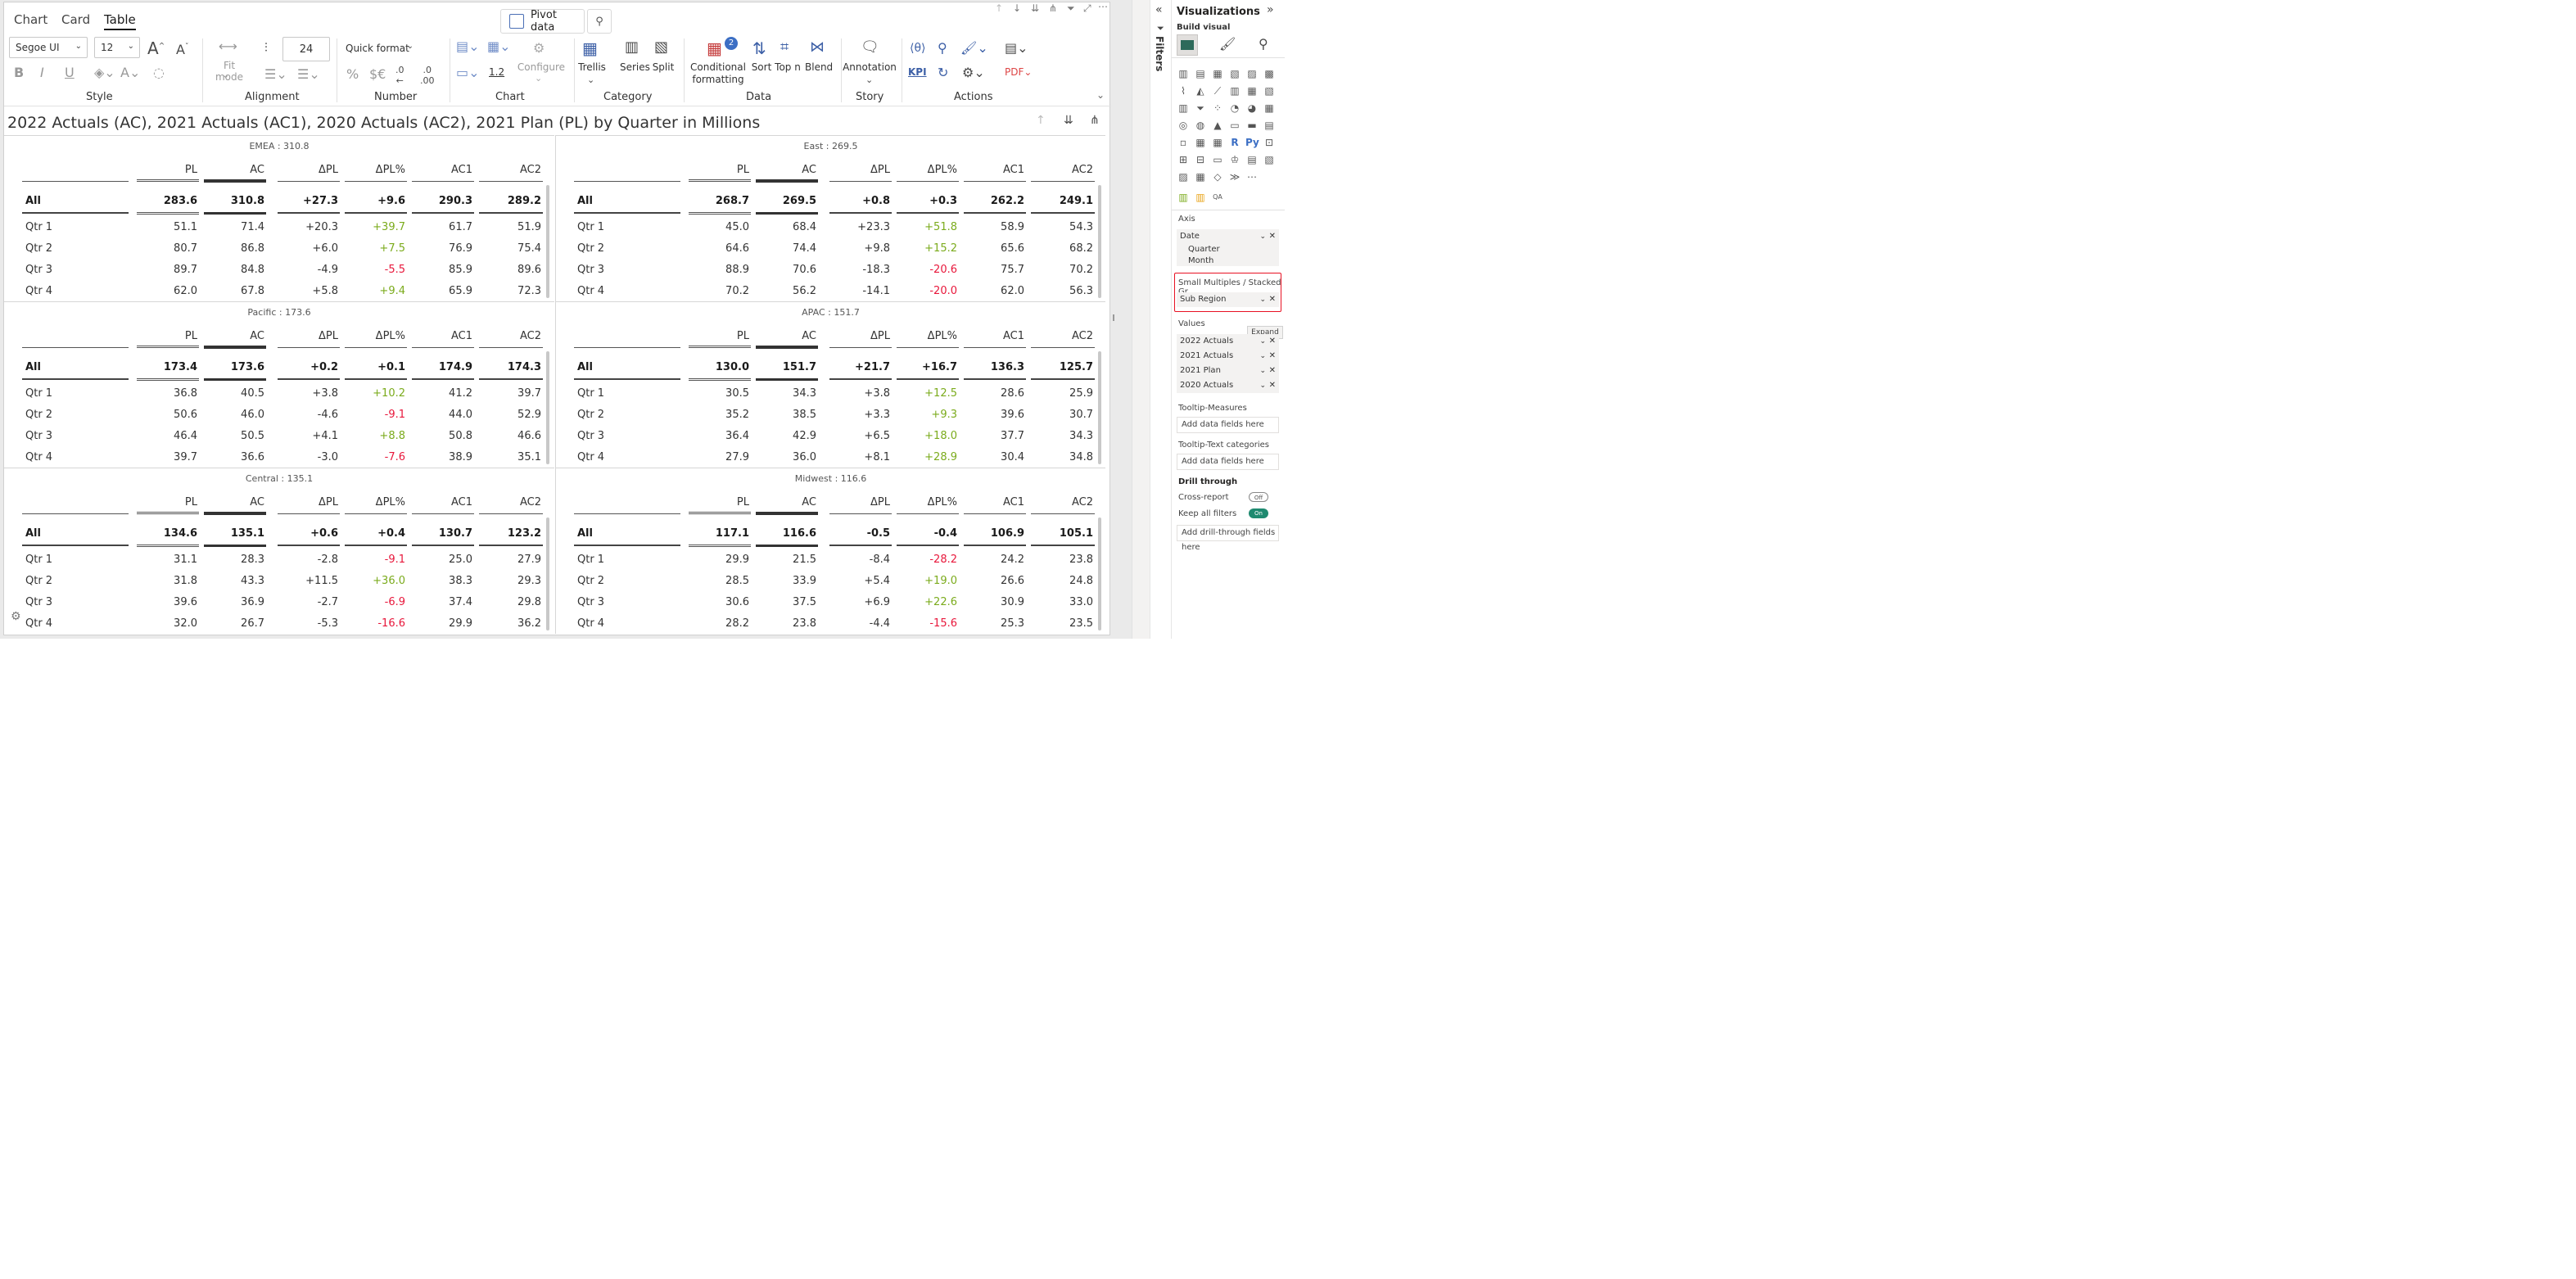 Image resolution: width=2576 pixels, height=1279 pixels. What do you see at coordinates (804, 560) in the screenshot?
I see `table-cell: 21.5` at bounding box center [804, 560].